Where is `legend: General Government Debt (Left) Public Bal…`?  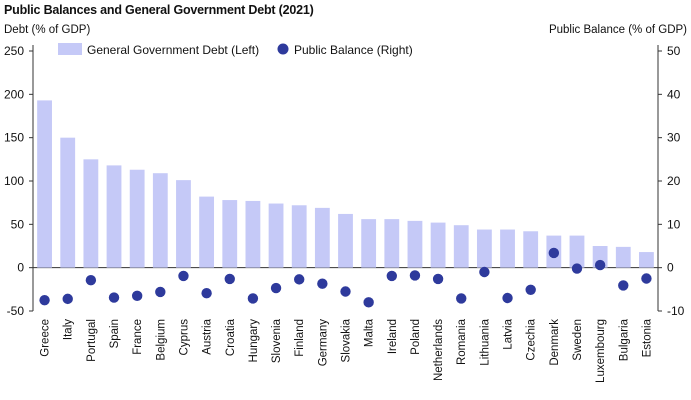 legend: General Government Debt (Left) Public Bal… is located at coordinates (235, 50).